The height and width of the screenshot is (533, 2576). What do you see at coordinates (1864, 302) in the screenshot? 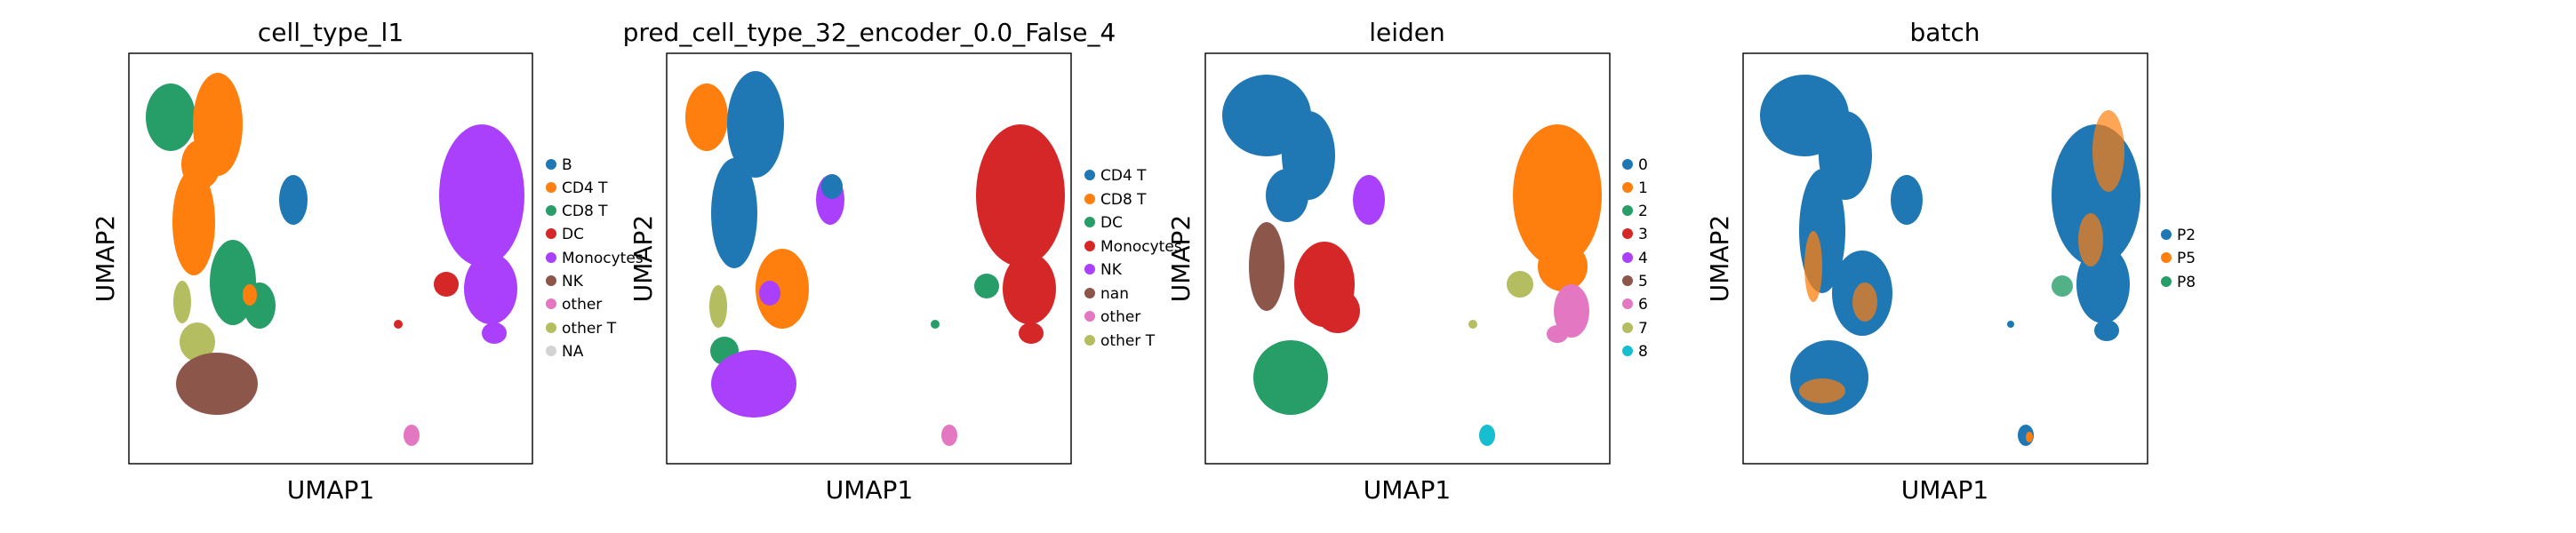
I see `cluster-p5-mid` at bounding box center [1864, 302].